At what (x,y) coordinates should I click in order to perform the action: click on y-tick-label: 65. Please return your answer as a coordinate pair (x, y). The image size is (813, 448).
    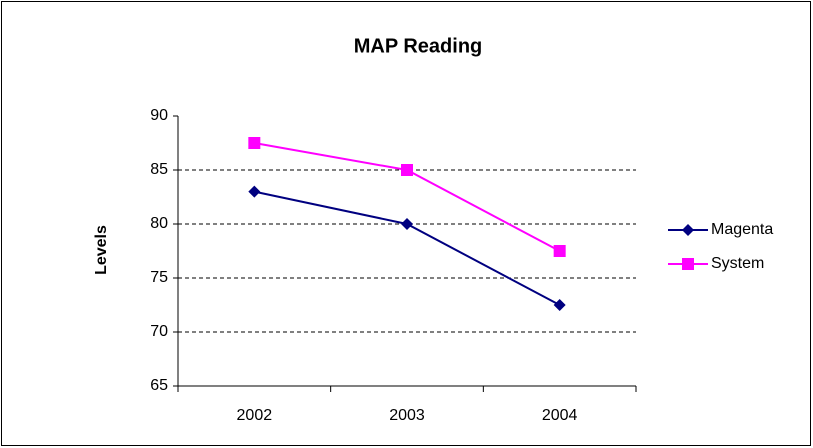
    Looking at the image, I should click on (159, 385).